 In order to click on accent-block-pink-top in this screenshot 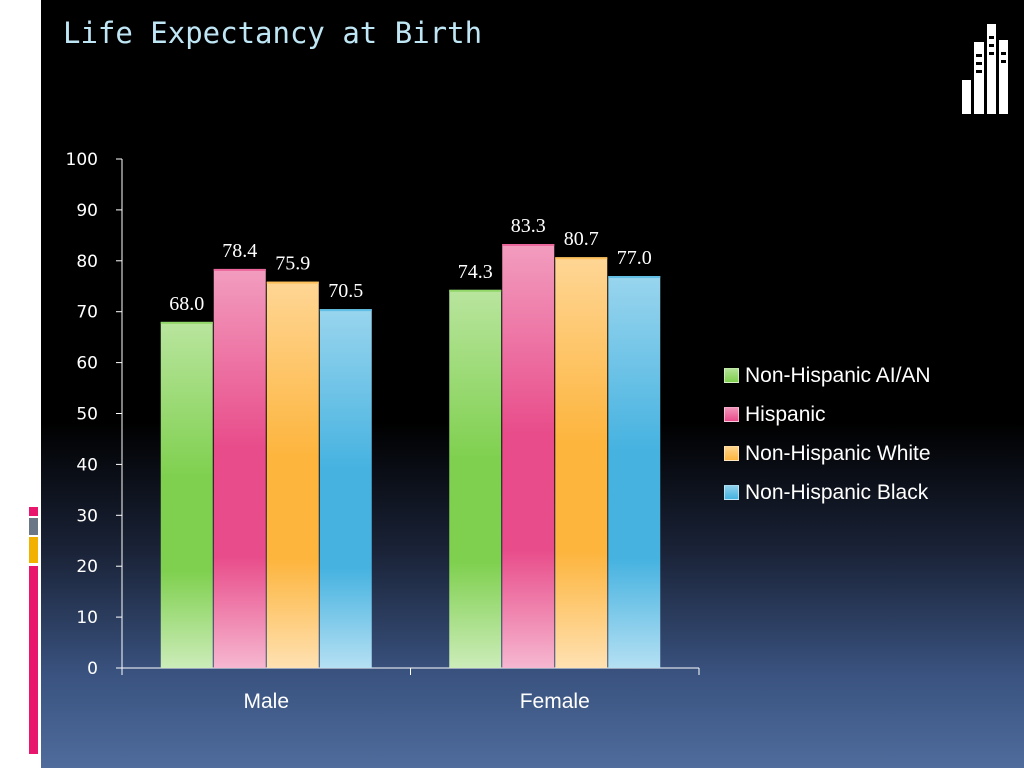, I will do `click(33, 511)`.